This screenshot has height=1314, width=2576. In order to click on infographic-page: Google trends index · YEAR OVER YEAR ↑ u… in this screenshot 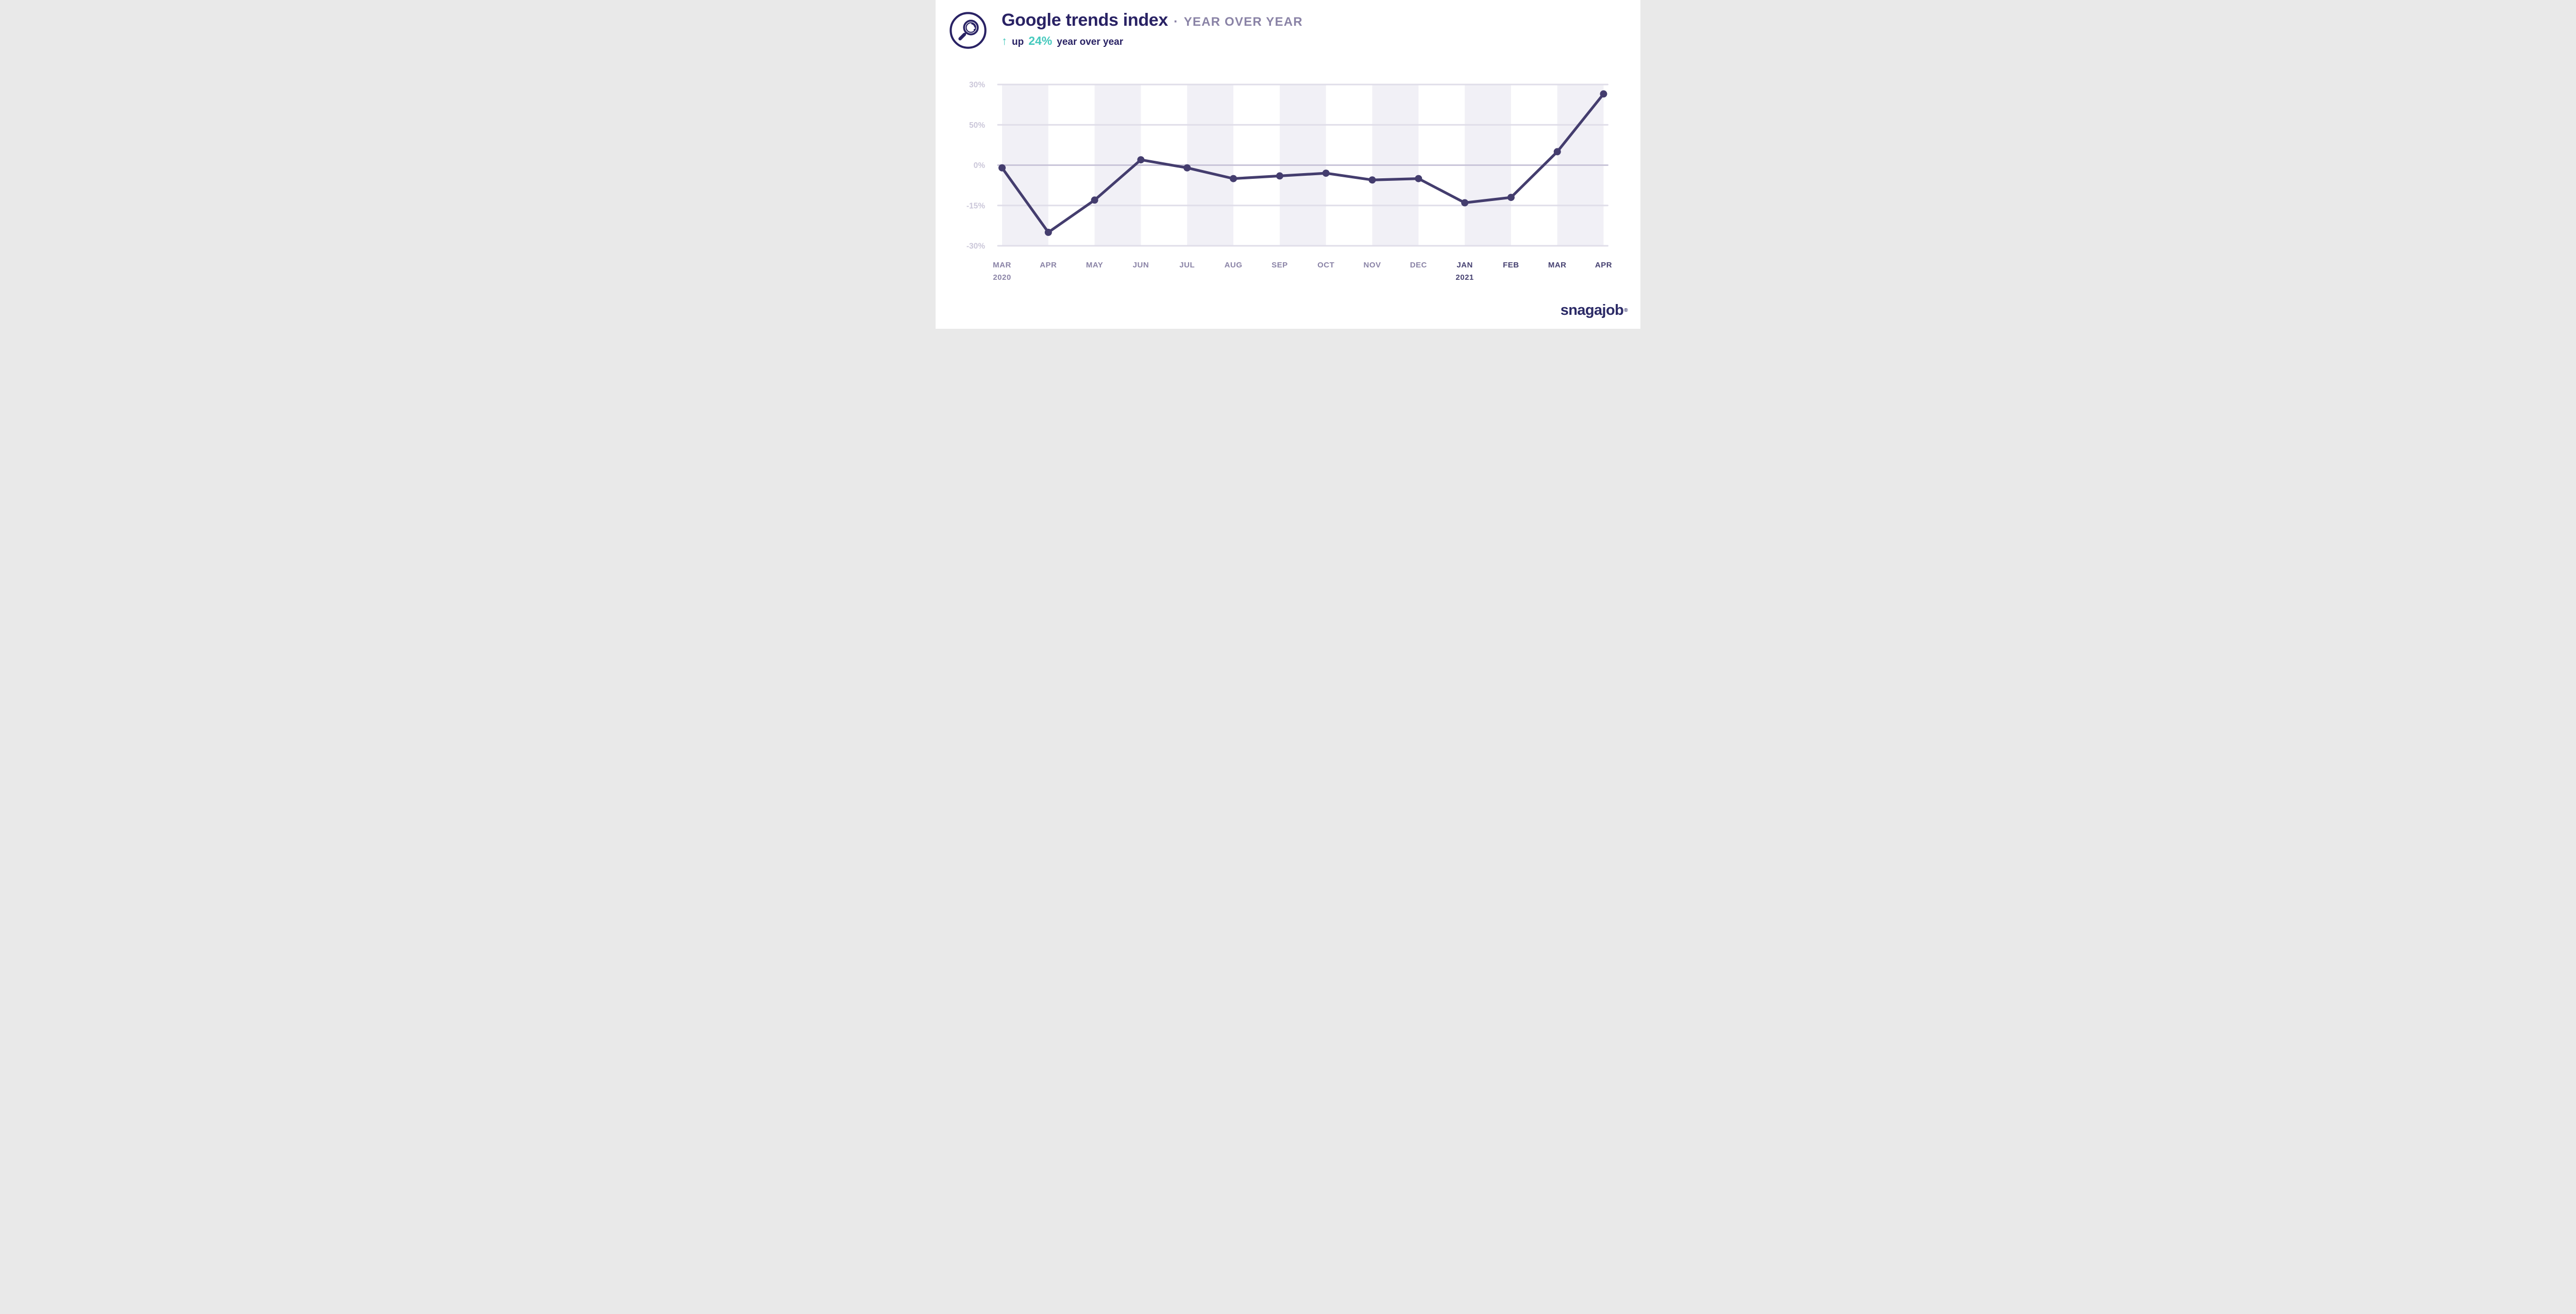, I will do `click(1288, 164)`.